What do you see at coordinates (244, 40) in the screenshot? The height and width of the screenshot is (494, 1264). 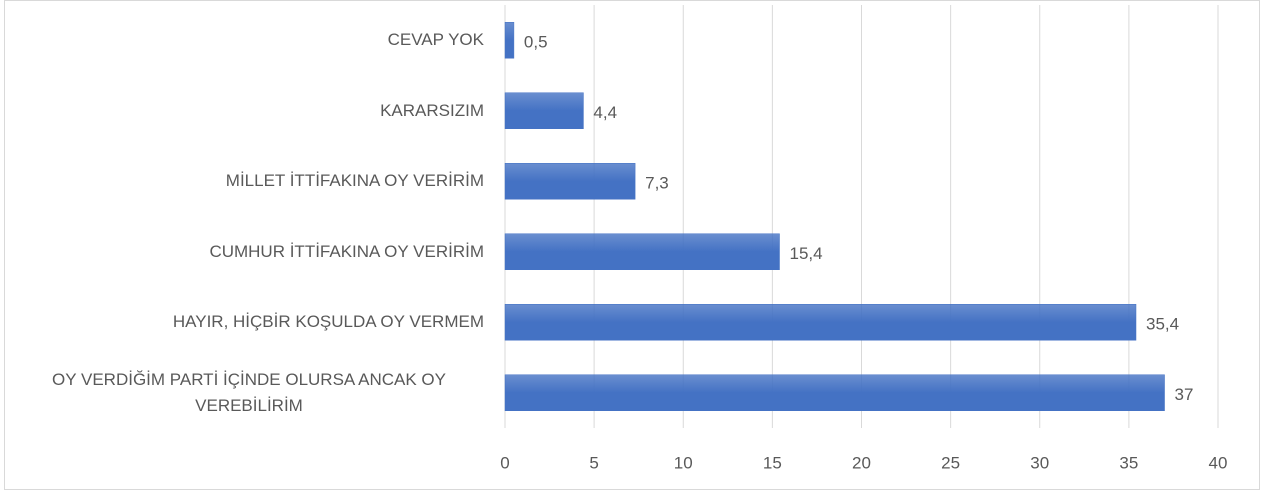 I see `y-tick-label-box: CEVAP YOK` at bounding box center [244, 40].